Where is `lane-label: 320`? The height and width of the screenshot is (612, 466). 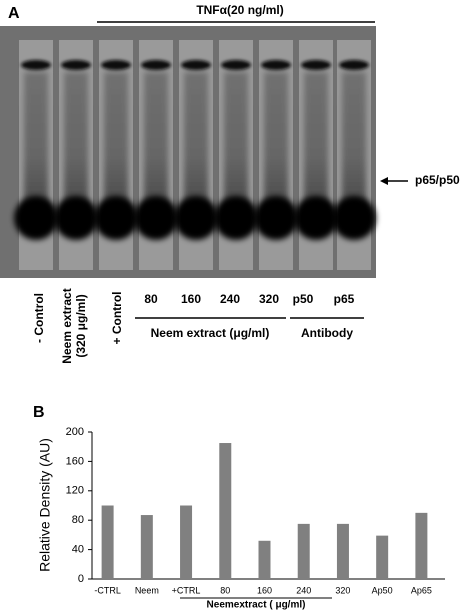 lane-label: 320 is located at coordinates (269, 299).